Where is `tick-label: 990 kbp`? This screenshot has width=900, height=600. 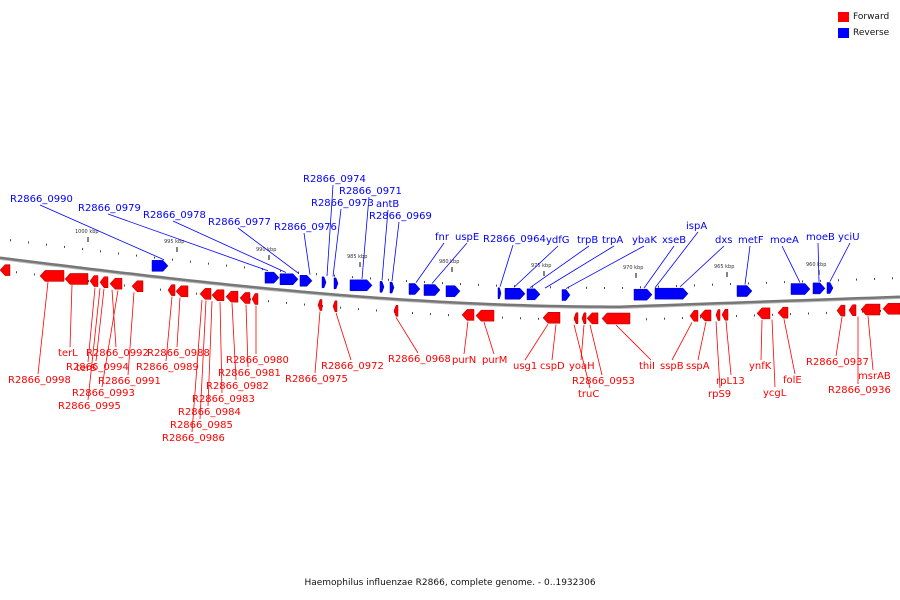 tick-label: 990 kbp is located at coordinates (266, 250).